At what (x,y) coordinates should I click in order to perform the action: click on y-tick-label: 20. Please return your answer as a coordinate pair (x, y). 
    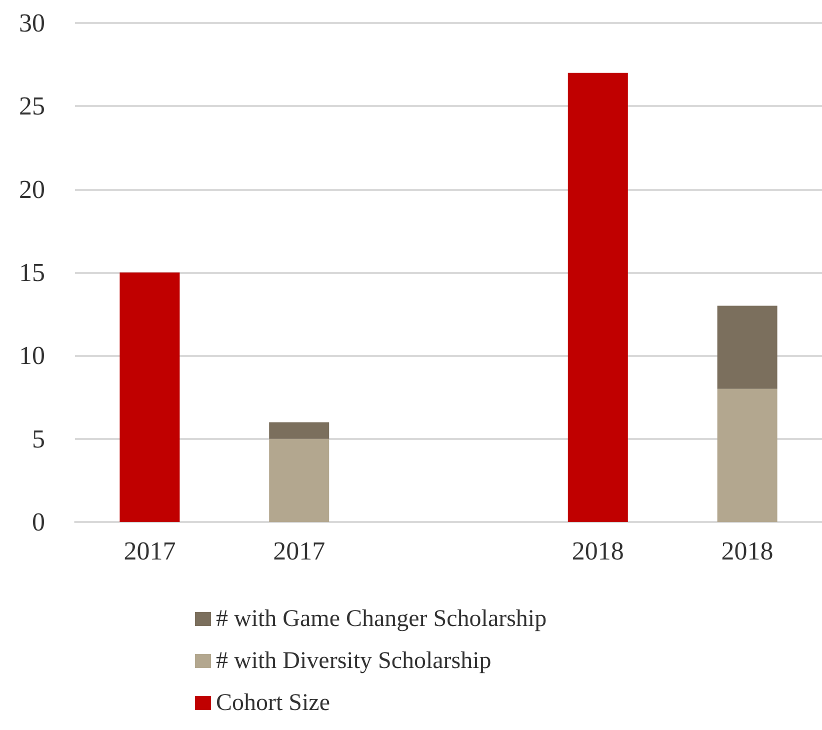
    Looking at the image, I should click on (32, 189).